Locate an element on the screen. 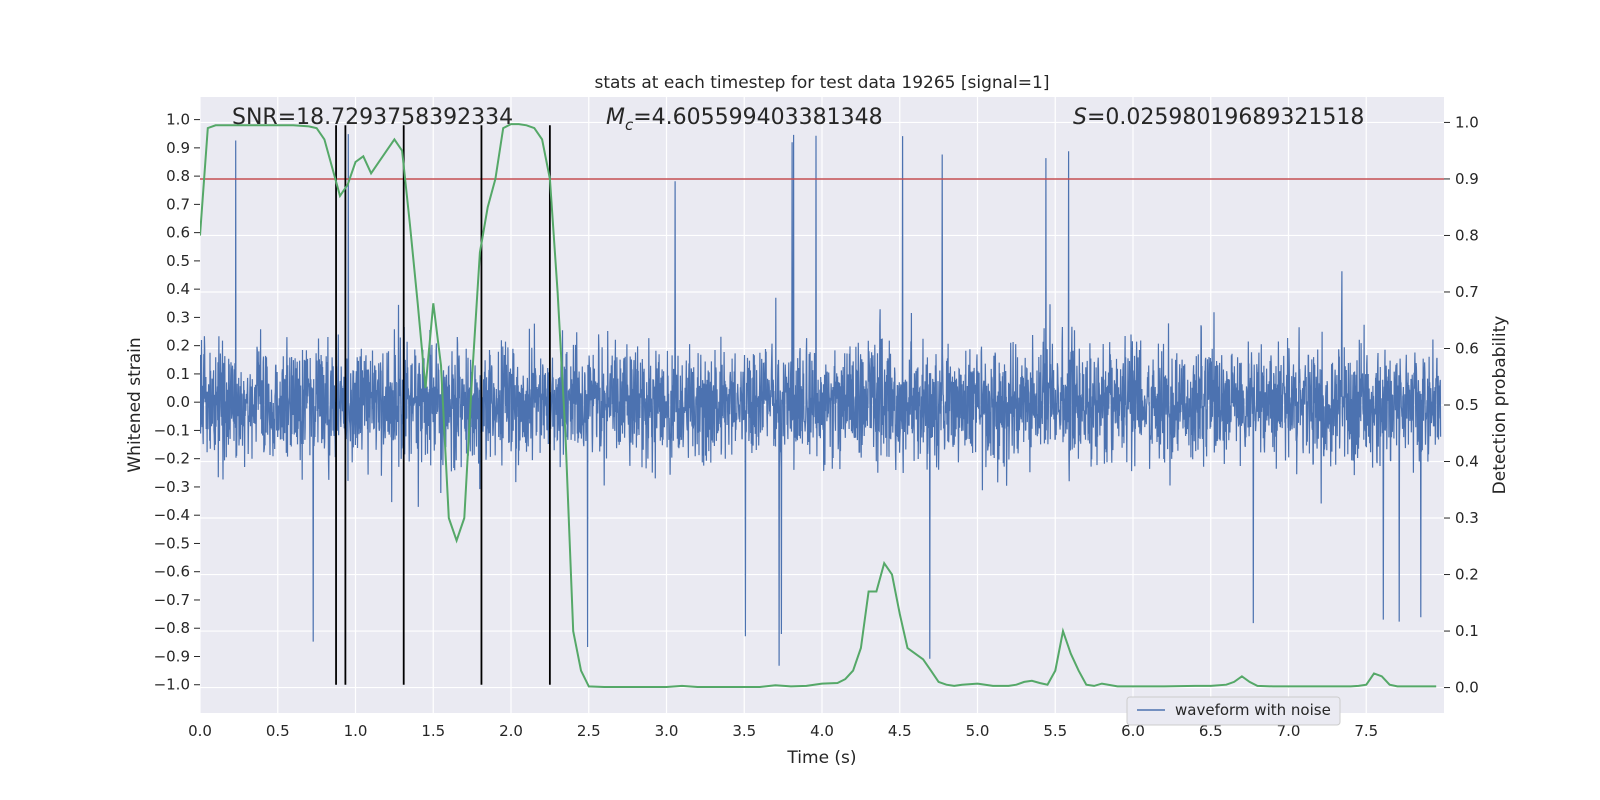 This screenshot has width=1600, height=800. legend: waveform with noise is located at coordinates (1233, 711).